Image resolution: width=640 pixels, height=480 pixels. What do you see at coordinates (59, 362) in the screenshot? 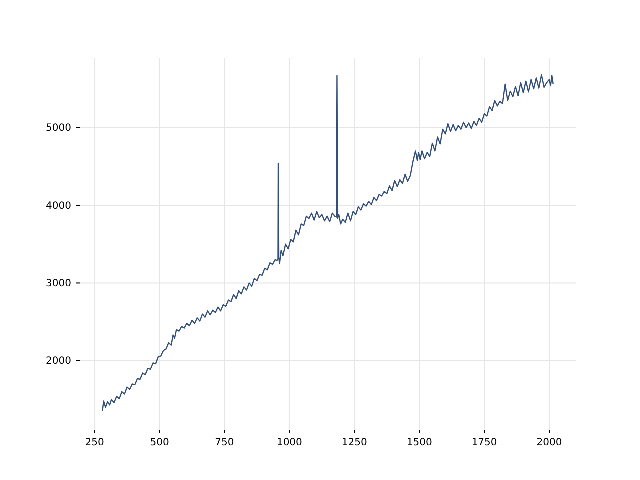
I see `y-tick-label: 2000` at bounding box center [59, 362].